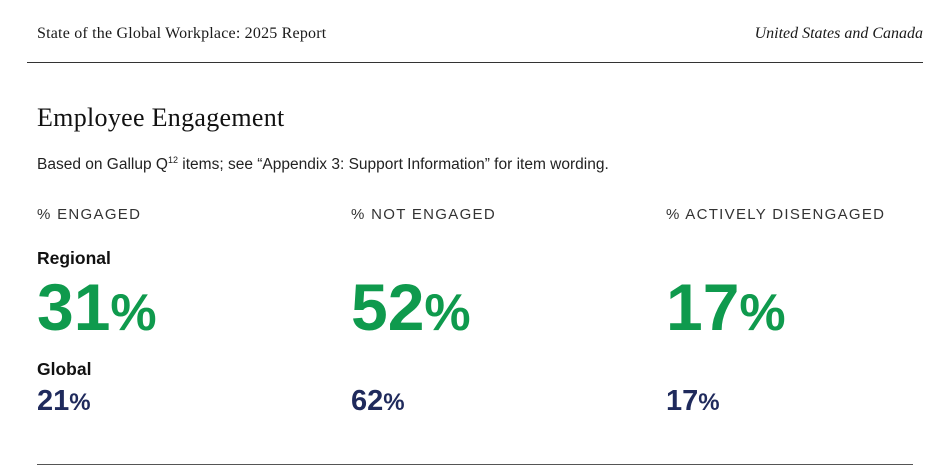  I want to click on metric-regional-value: 52%, so click(411, 310).